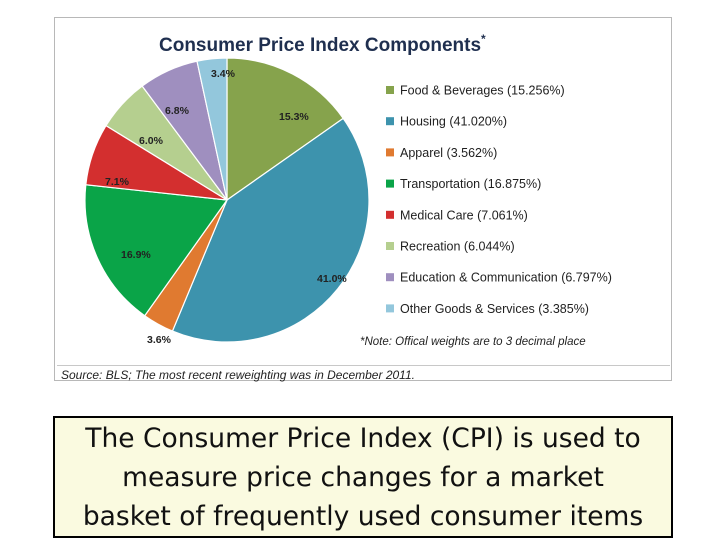 The image size is (720, 540). I want to click on slice-data-label: 7.1%, so click(117, 182).